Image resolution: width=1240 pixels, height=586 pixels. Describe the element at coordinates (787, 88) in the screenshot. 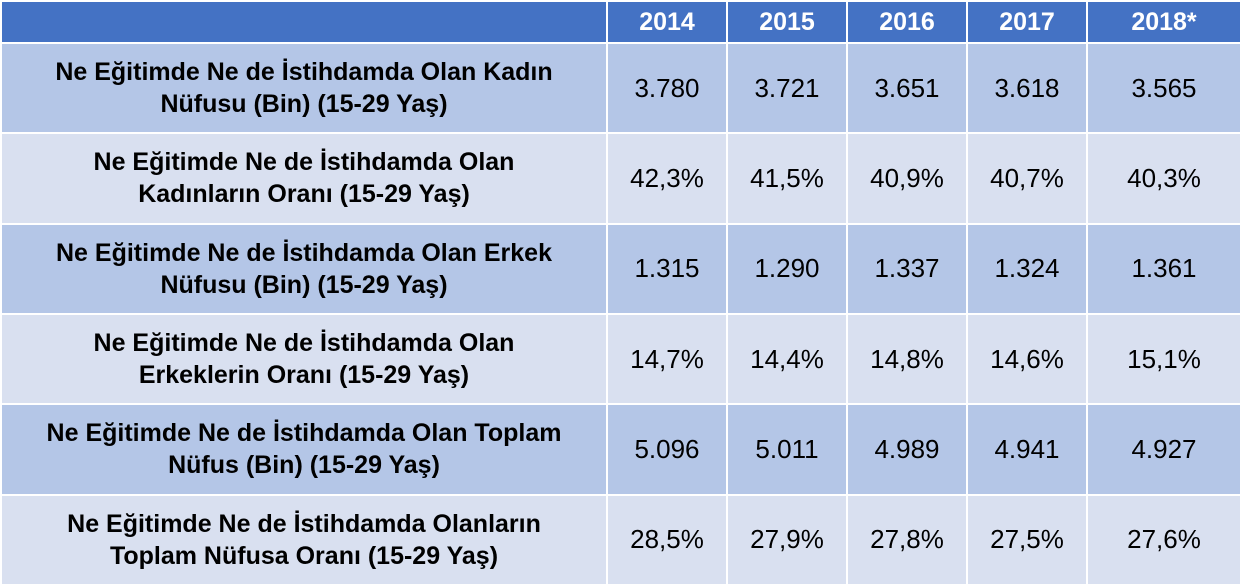

I see `table-cell: 3.721` at that location.